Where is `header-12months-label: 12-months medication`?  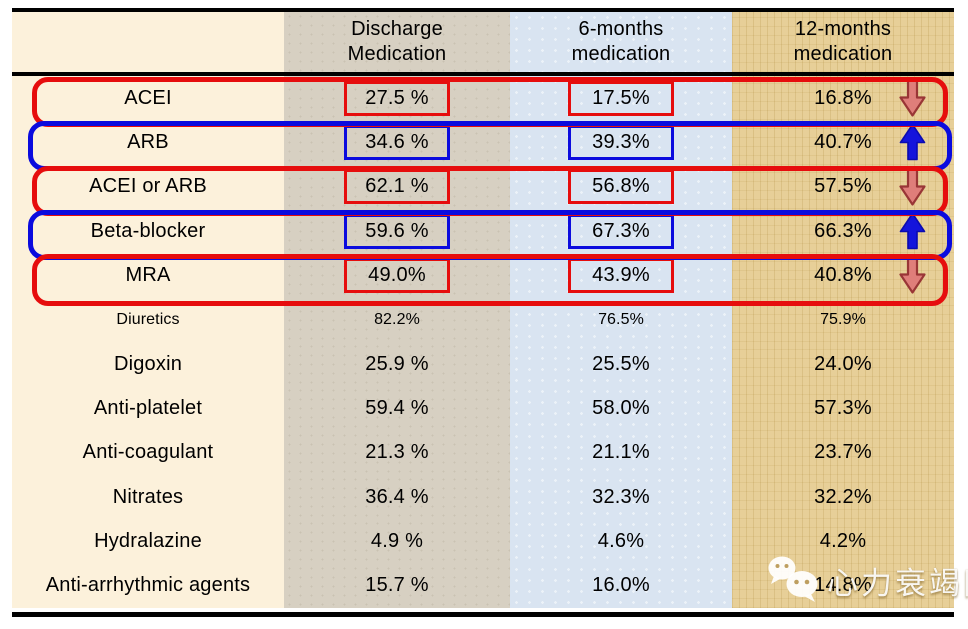 header-12months-label: 12-months medication is located at coordinates (843, 41).